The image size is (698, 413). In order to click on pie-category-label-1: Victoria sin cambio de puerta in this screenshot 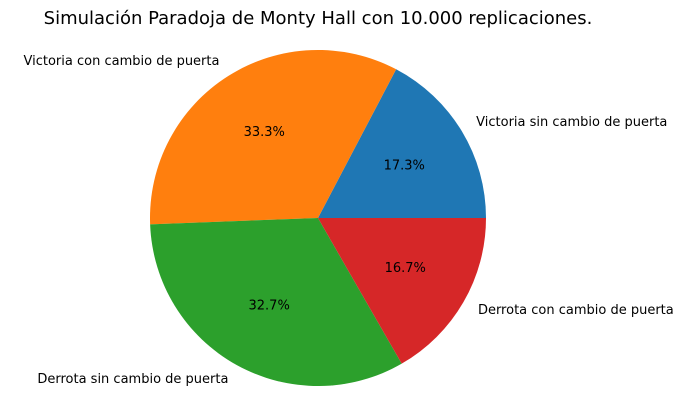, I will do `click(571, 122)`.